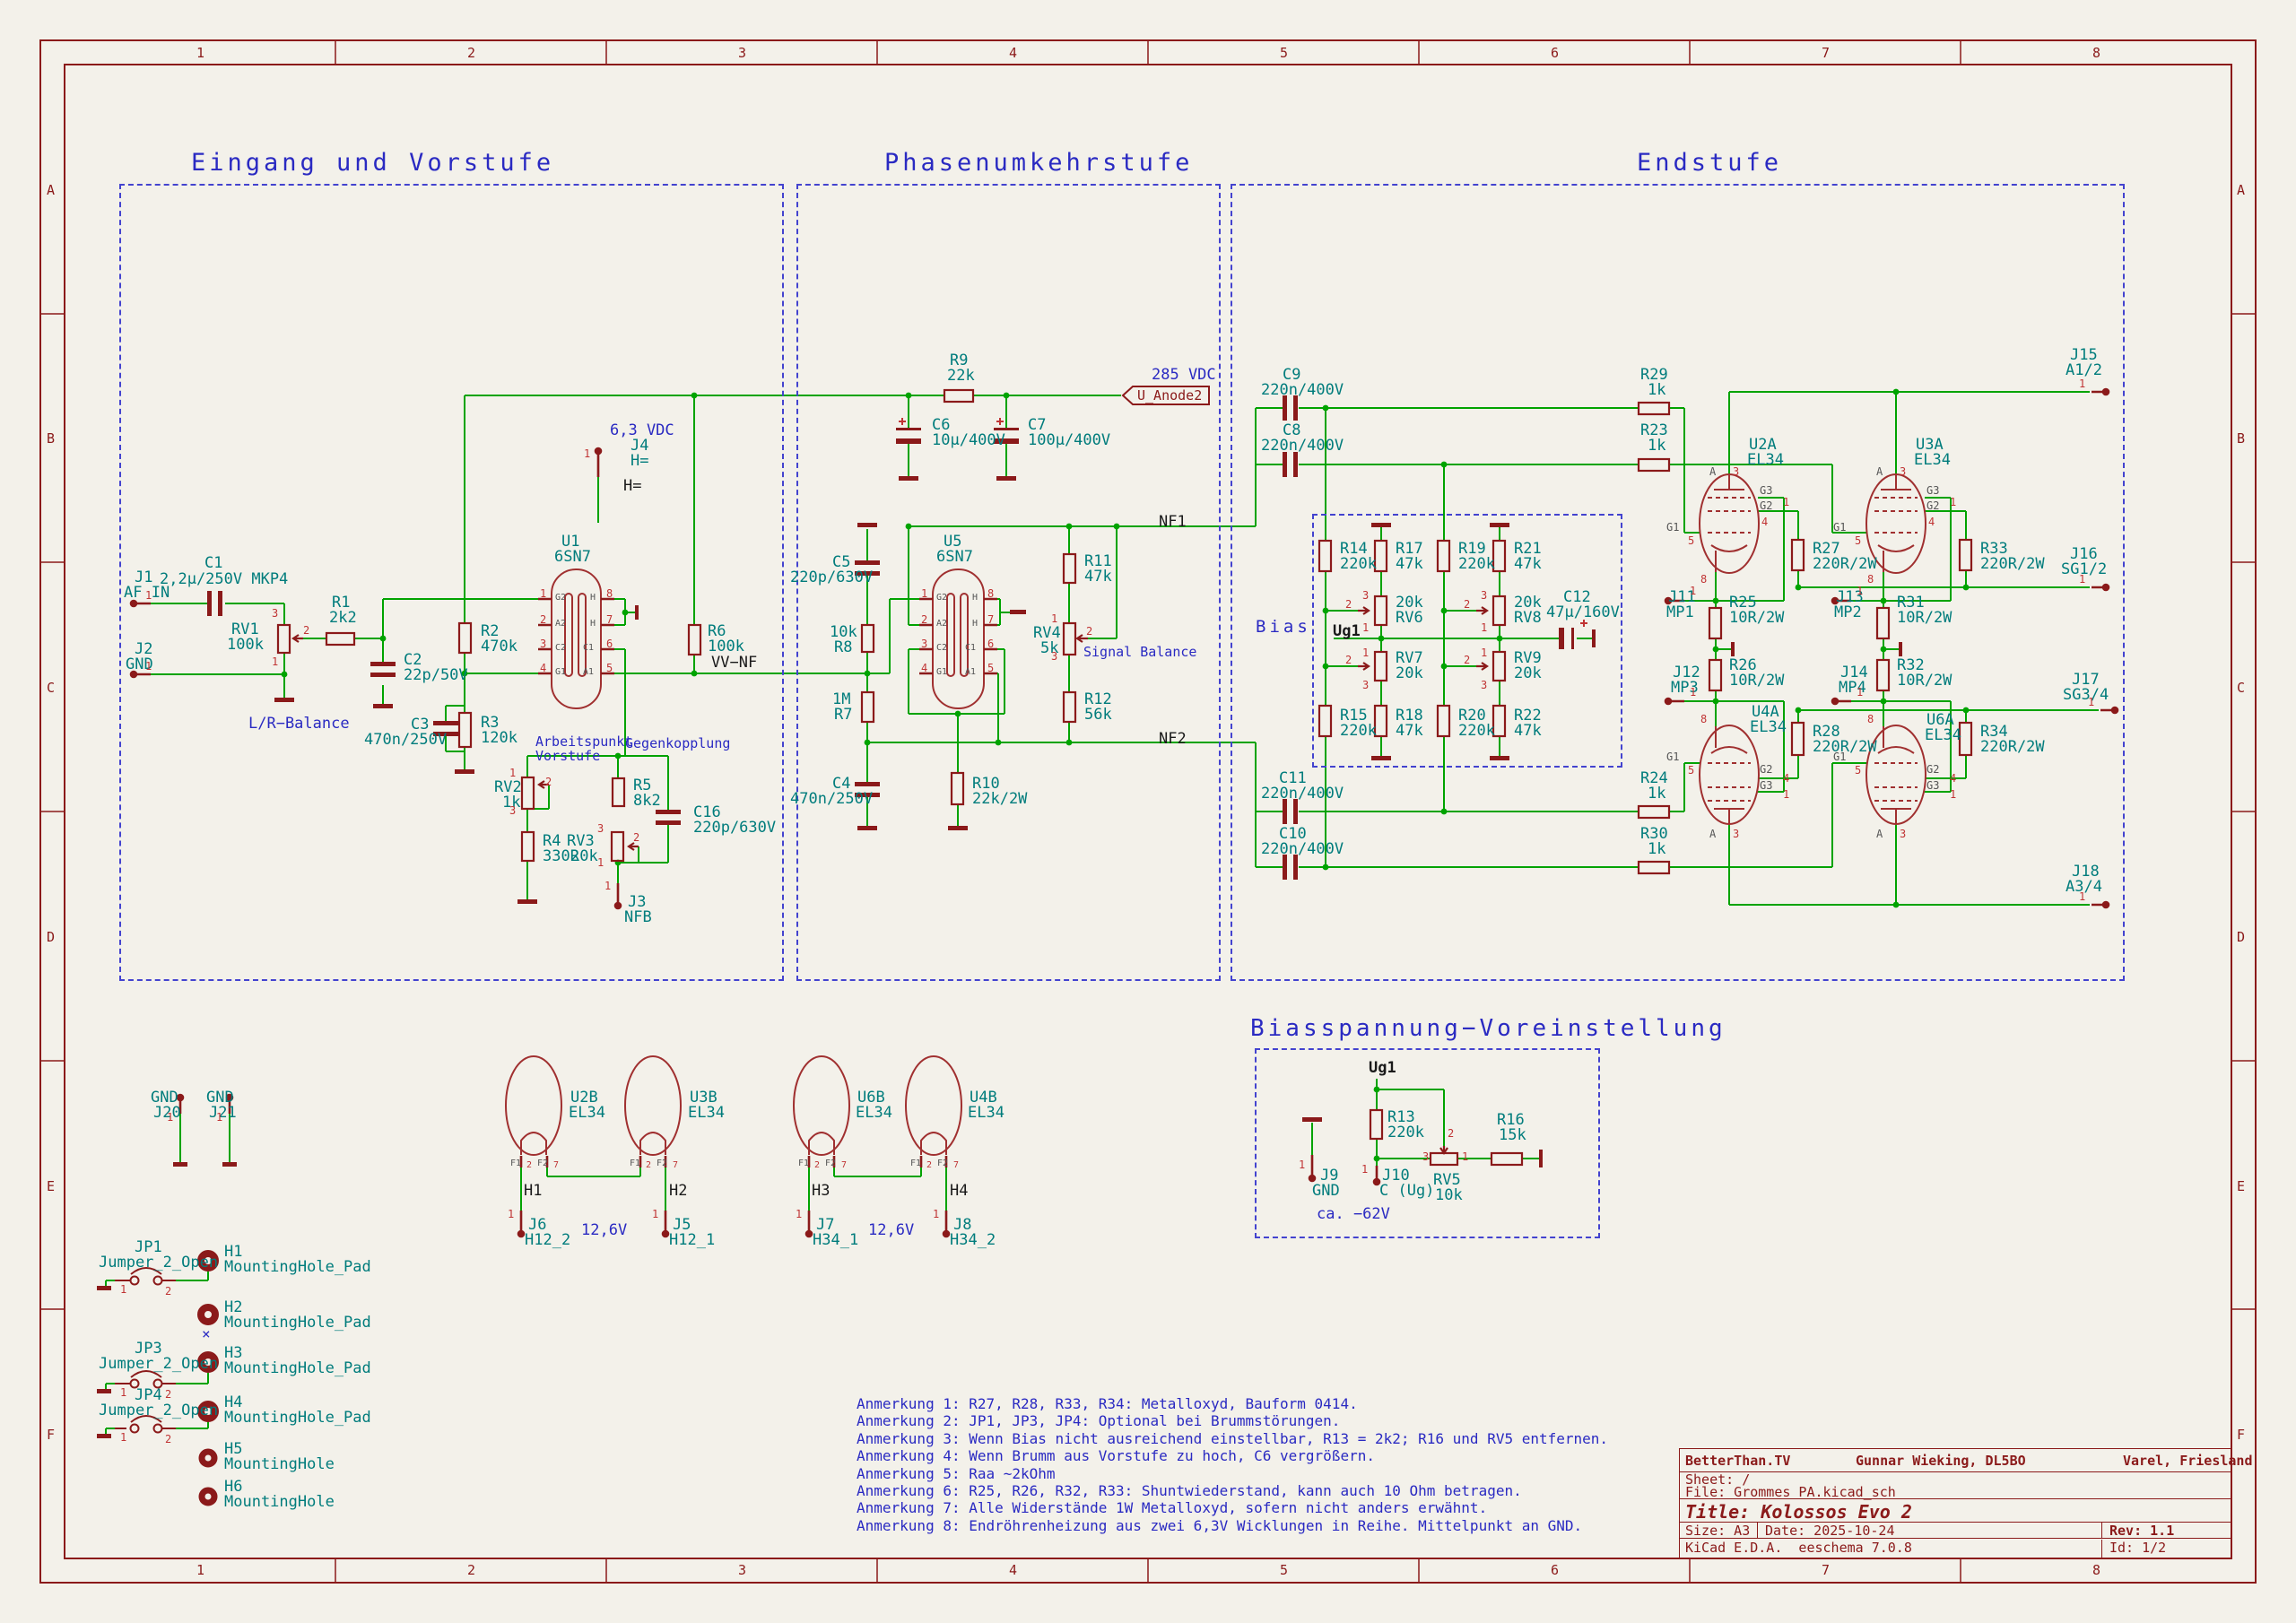 The image size is (2296, 1623). I want to click on date-field: Date: 2025-10-24, so click(1826, 1531).